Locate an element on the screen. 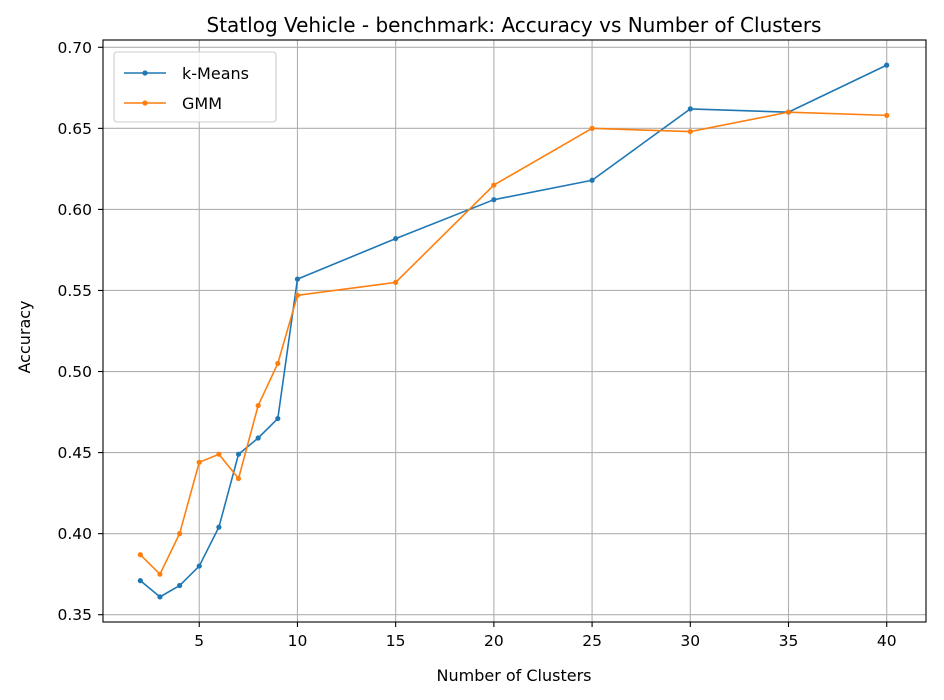  x-tick-label: 20 is located at coordinates (494, 641).